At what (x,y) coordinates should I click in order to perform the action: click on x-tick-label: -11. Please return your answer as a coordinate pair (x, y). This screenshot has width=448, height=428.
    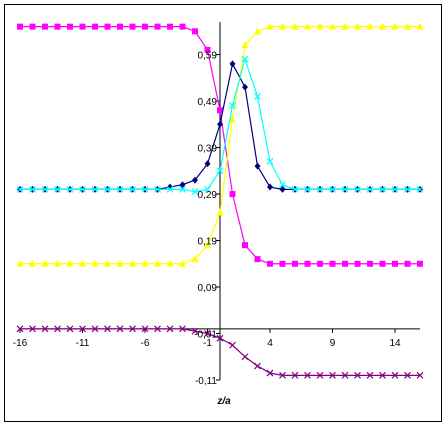
    Looking at the image, I should click on (83, 343).